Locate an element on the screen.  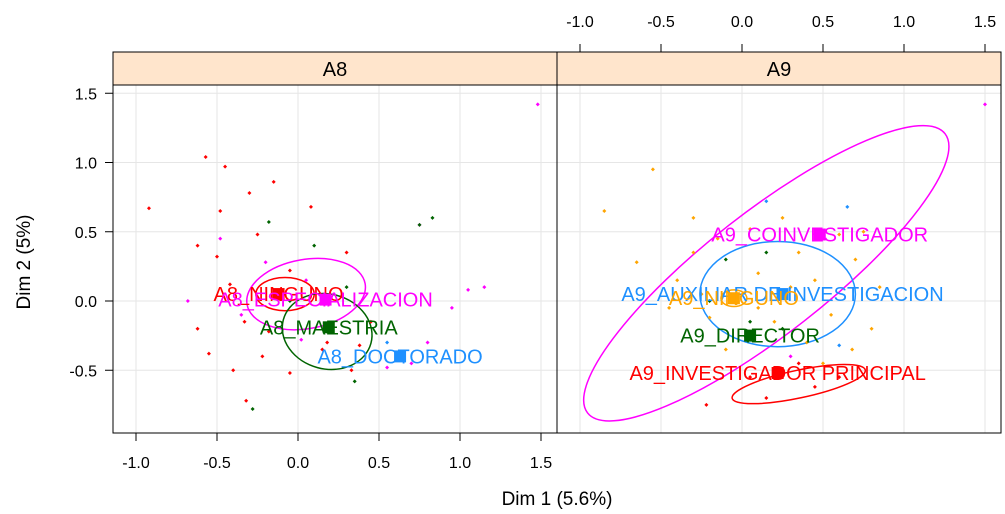
category-label: A9_AUXILIAR DE INVESTIGACION is located at coordinates (782, 295).